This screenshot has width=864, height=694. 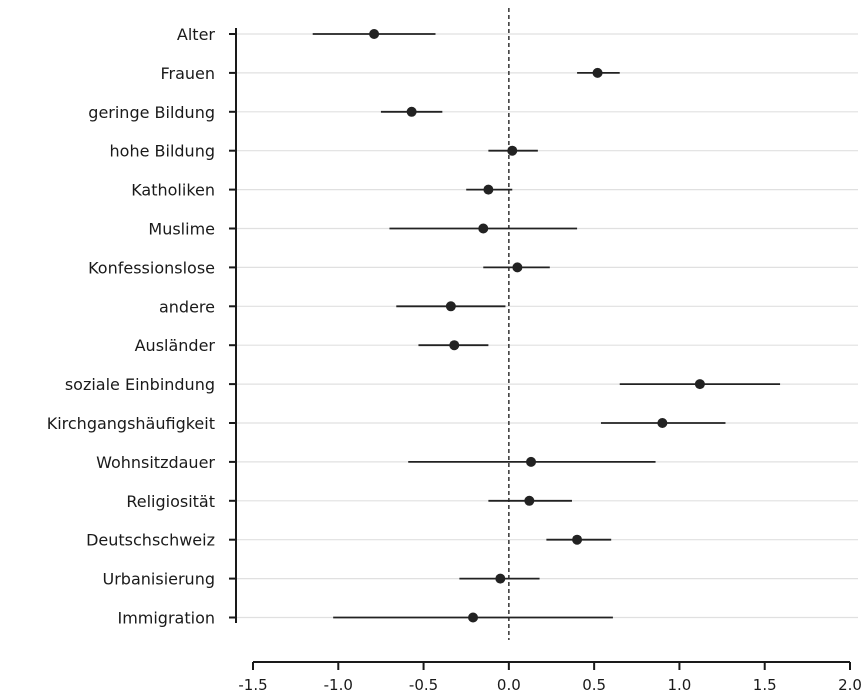 I want to click on category-label: andere, so click(x=187, y=306).